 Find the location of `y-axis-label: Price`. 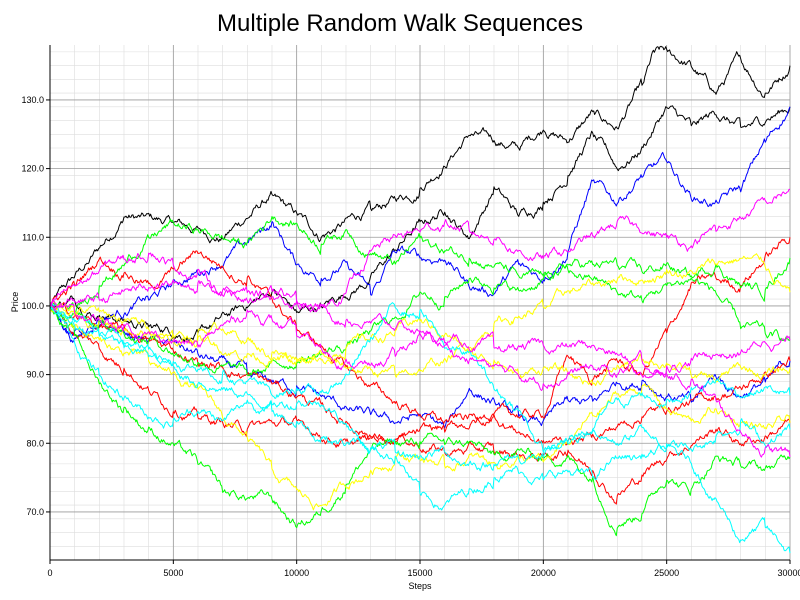

y-axis-label: Price is located at coordinates (15, 302).